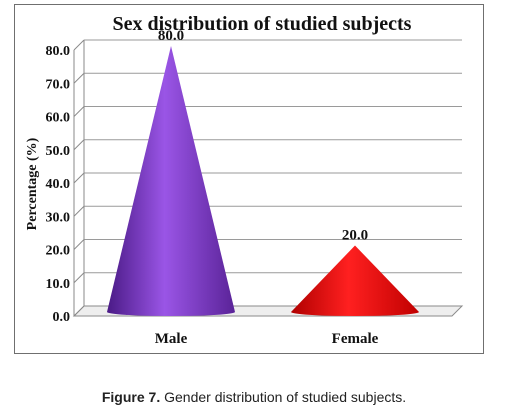 This screenshot has width=508, height=410. Describe the element at coordinates (58, 118) in the screenshot. I see `y-tick-label: 60.0` at that location.